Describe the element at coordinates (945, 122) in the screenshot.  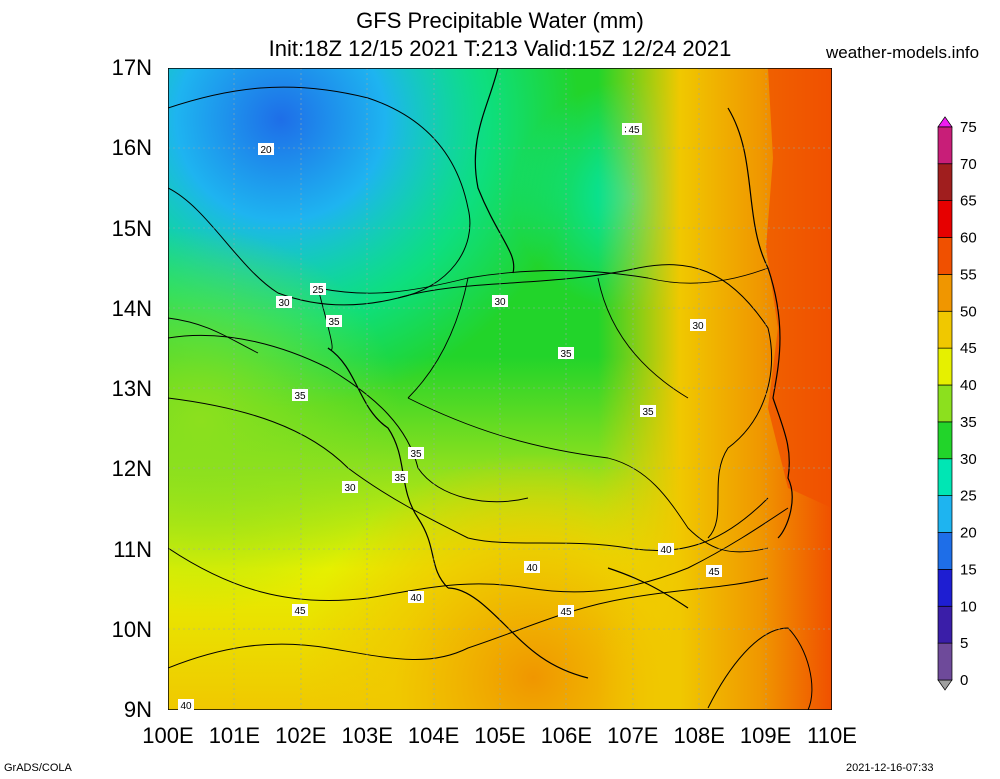
I see `colorbar-max-arrow` at that location.